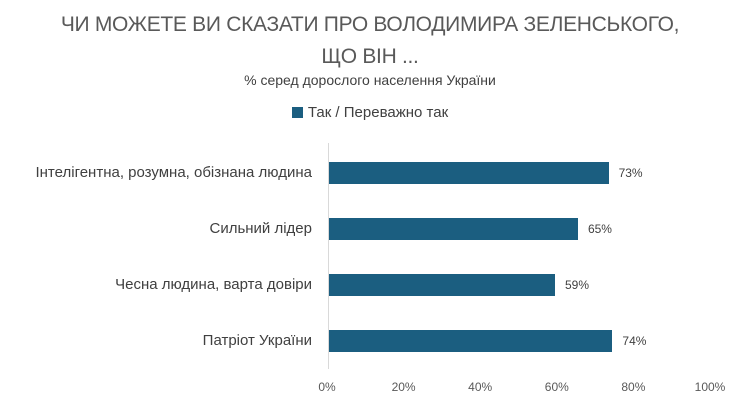  I want to click on x-tick-label: 60%, so click(556, 387).